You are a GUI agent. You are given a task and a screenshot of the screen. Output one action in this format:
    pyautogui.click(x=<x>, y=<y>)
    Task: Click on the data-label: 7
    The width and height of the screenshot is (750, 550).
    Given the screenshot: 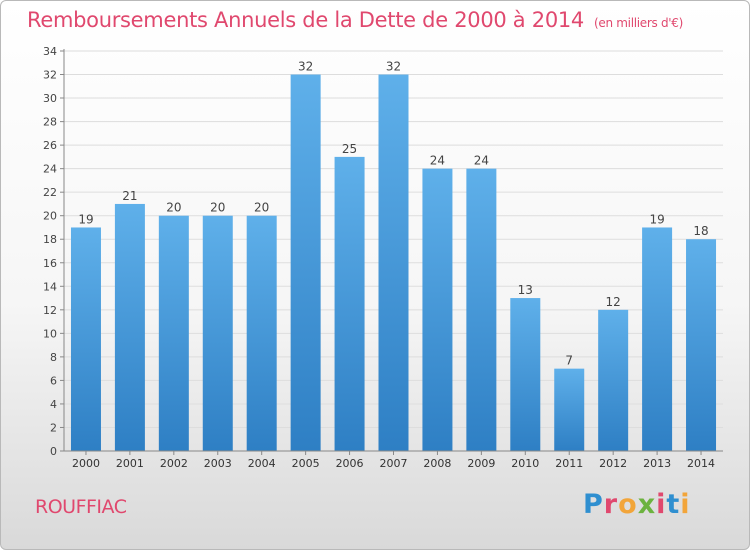 What is the action you would take?
    pyautogui.click(x=569, y=361)
    